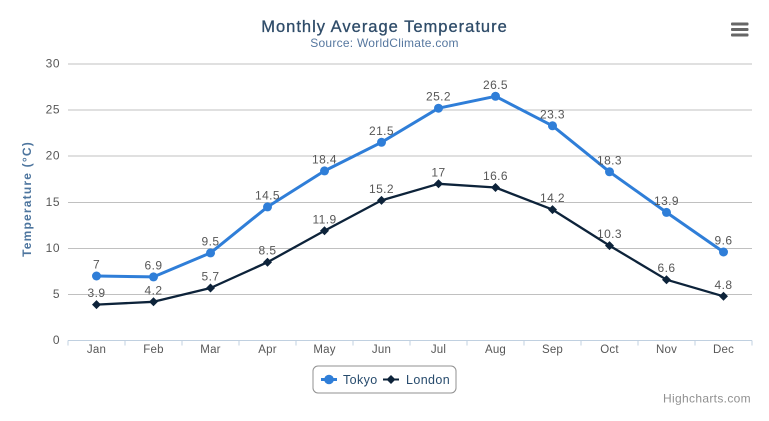 This screenshot has height=421, width=769. Describe the element at coordinates (56, 294) in the screenshot. I see `svg-text: 5` at that location.